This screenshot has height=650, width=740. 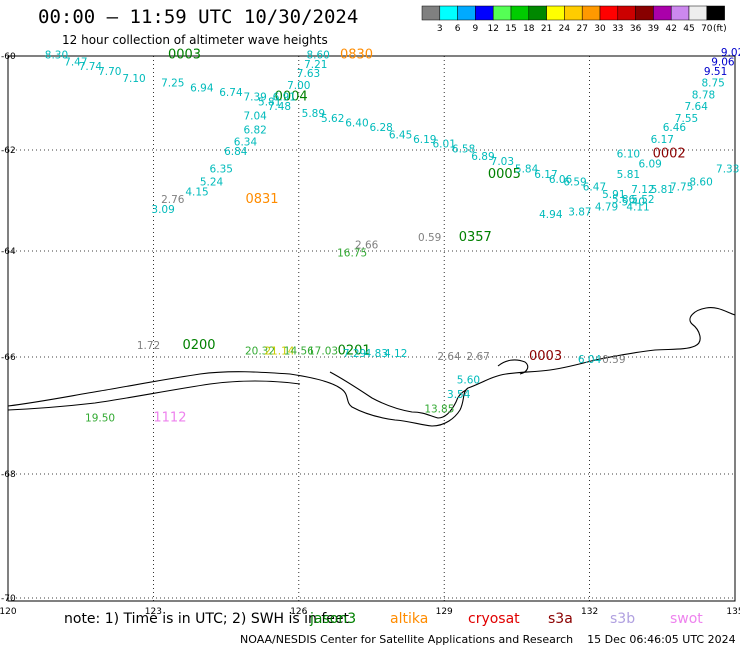 I want to click on legend-s3a: s3a, so click(x=560, y=619).